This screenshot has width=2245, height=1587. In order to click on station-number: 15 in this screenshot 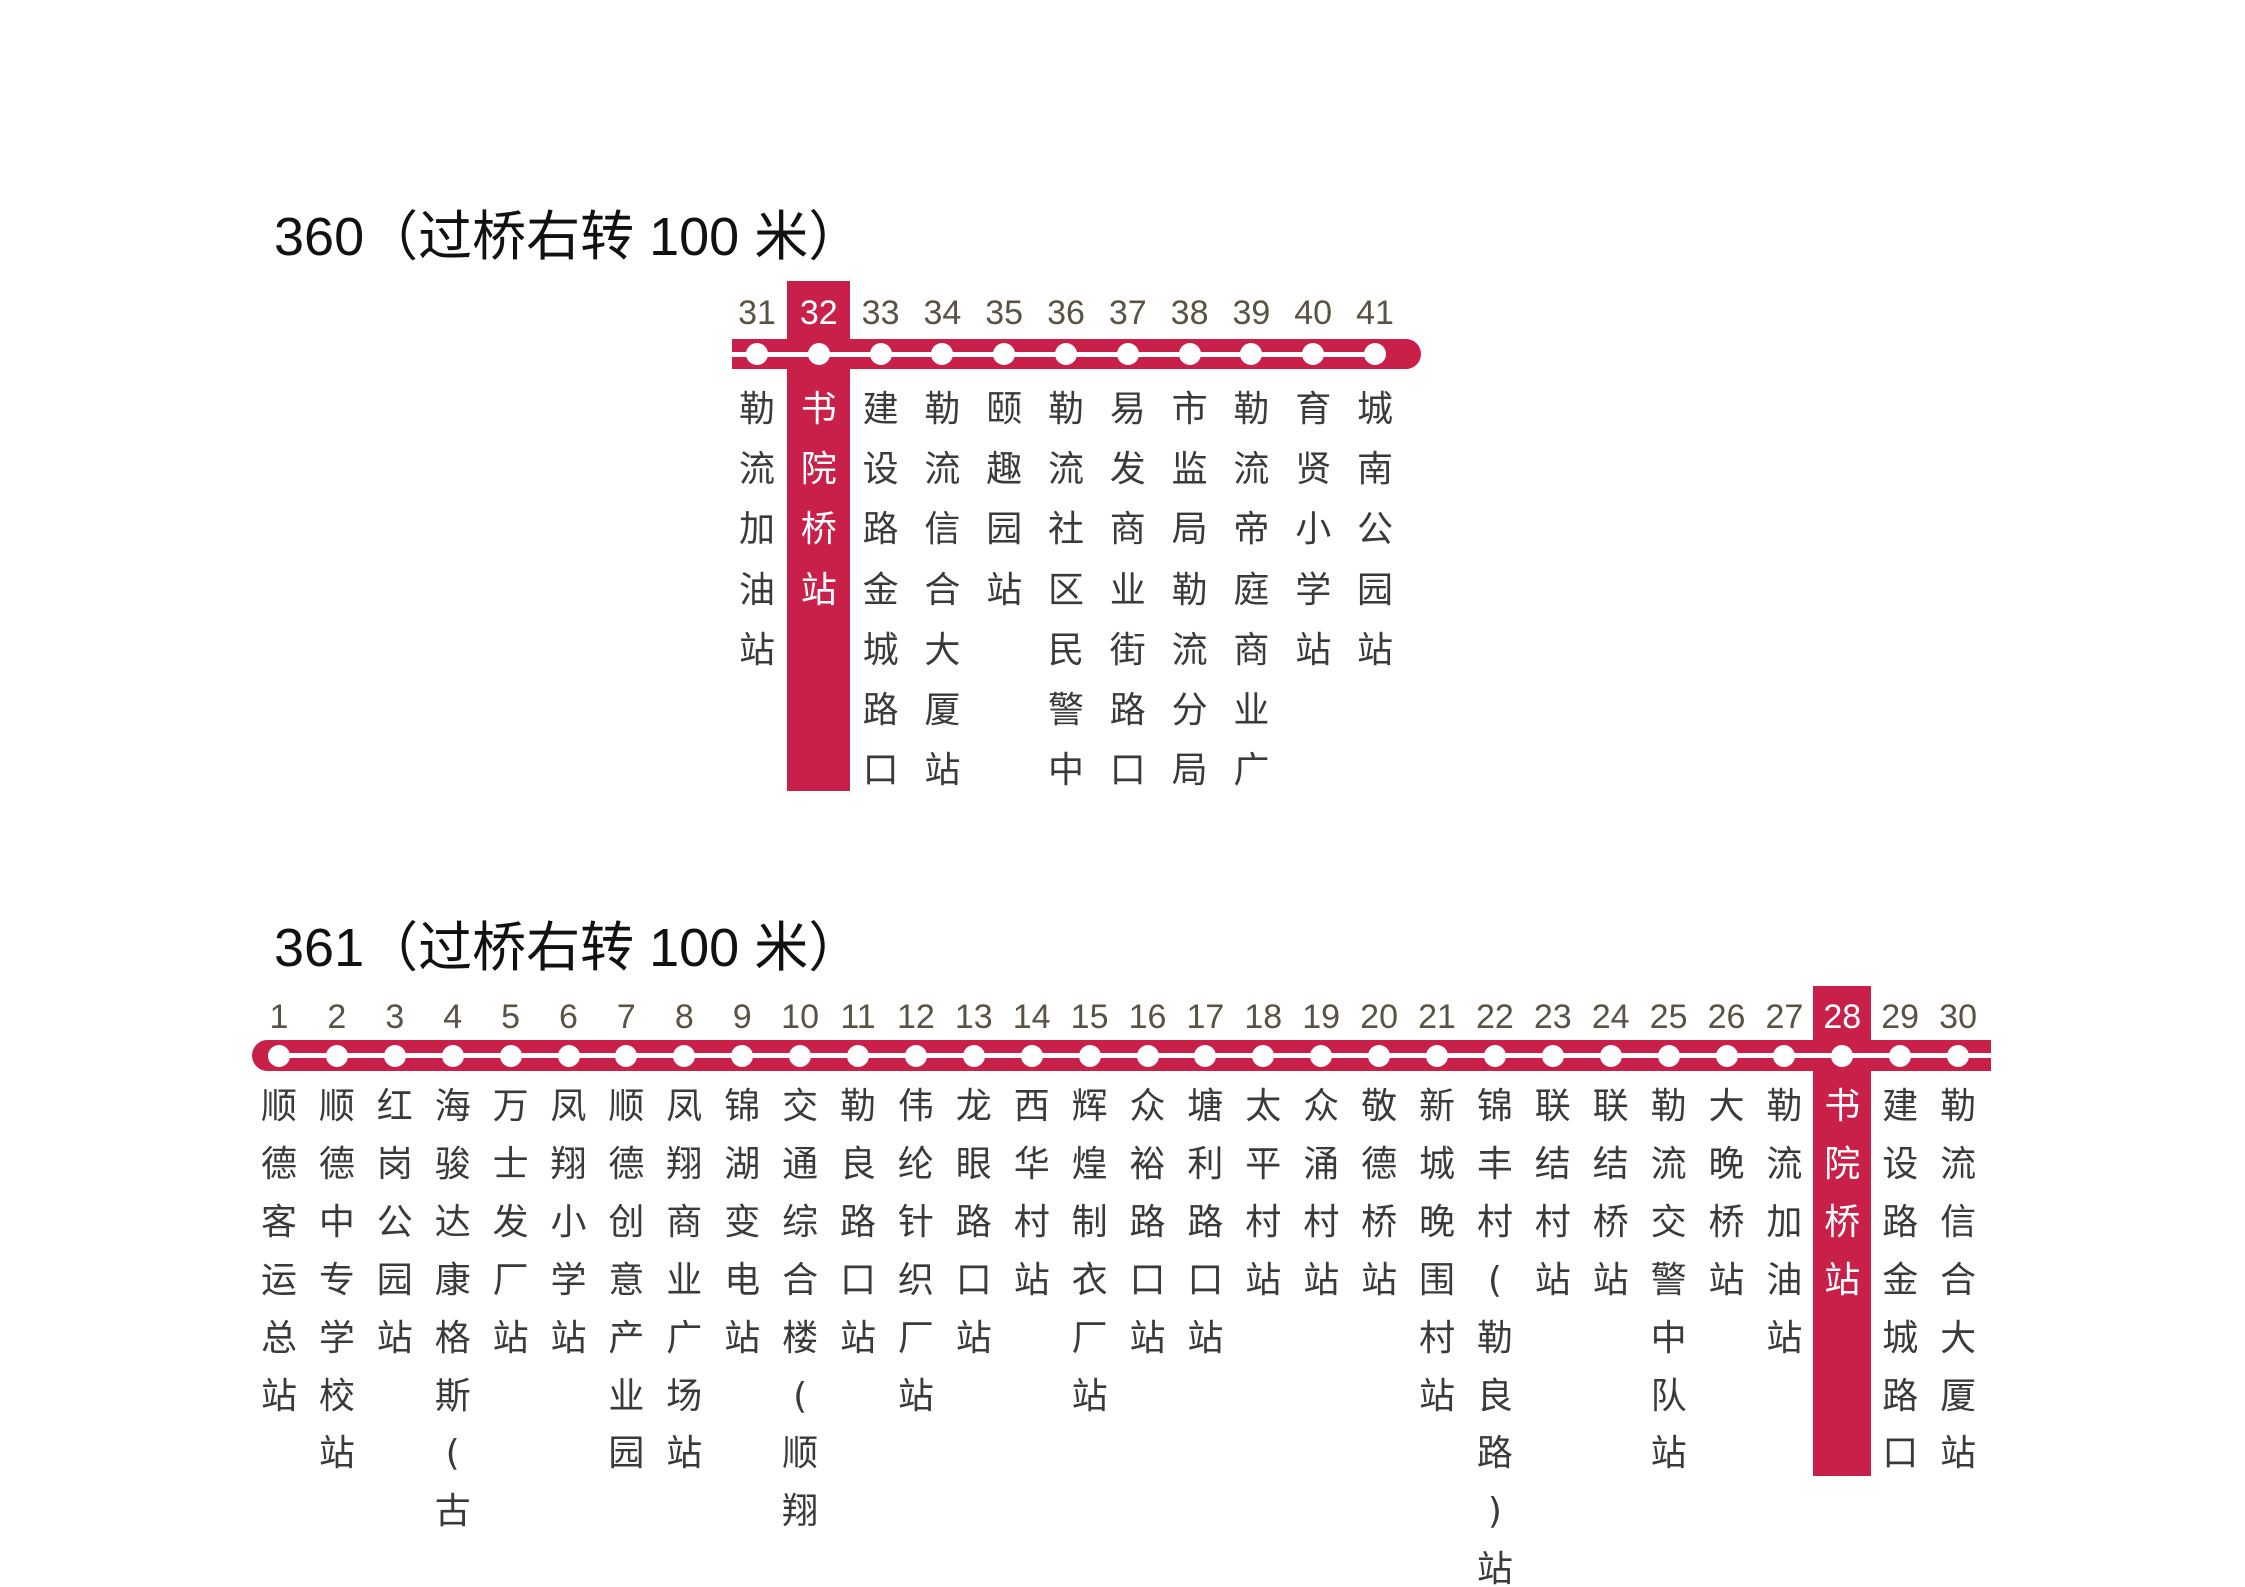, I will do `click(1089, 1017)`.